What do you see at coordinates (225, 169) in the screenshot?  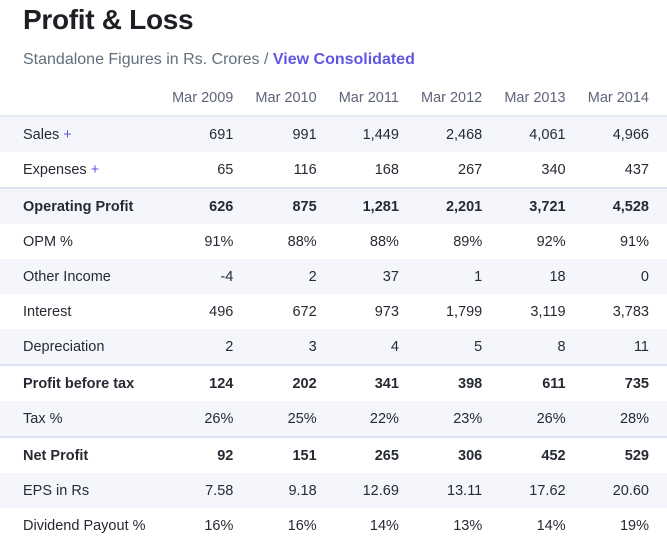 I see `cell-value: 65` at bounding box center [225, 169].